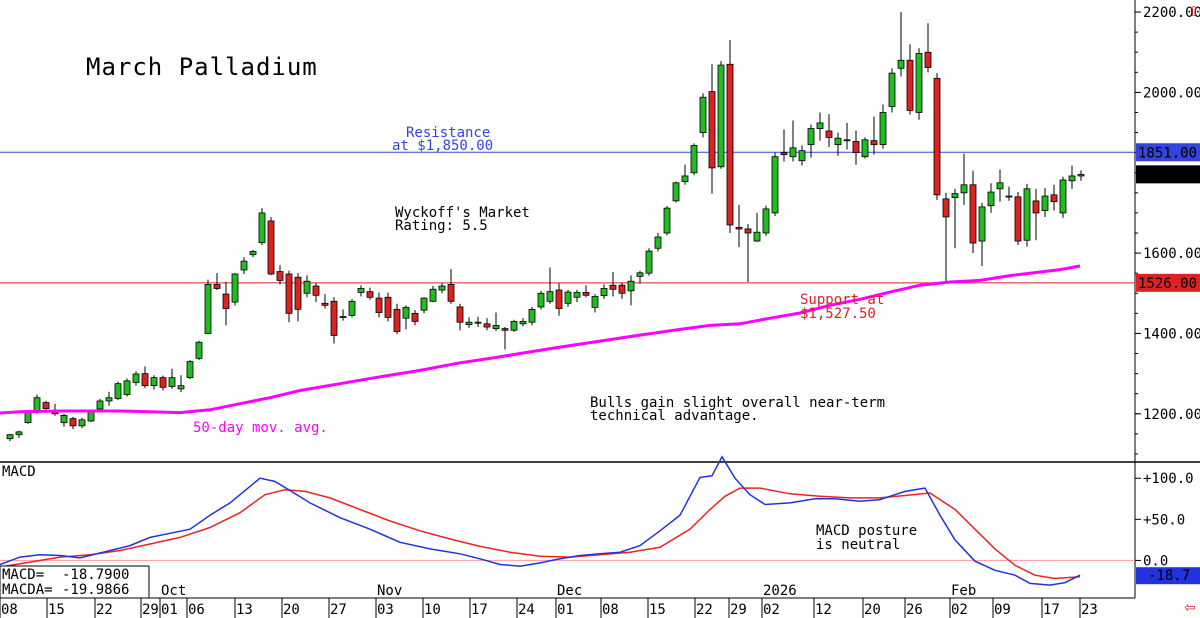 The height and width of the screenshot is (618, 1200). What do you see at coordinates (866, 531) in the screenshot?
I see `macd-comment-line1: MACD posture` at bounding box center [866, 531].